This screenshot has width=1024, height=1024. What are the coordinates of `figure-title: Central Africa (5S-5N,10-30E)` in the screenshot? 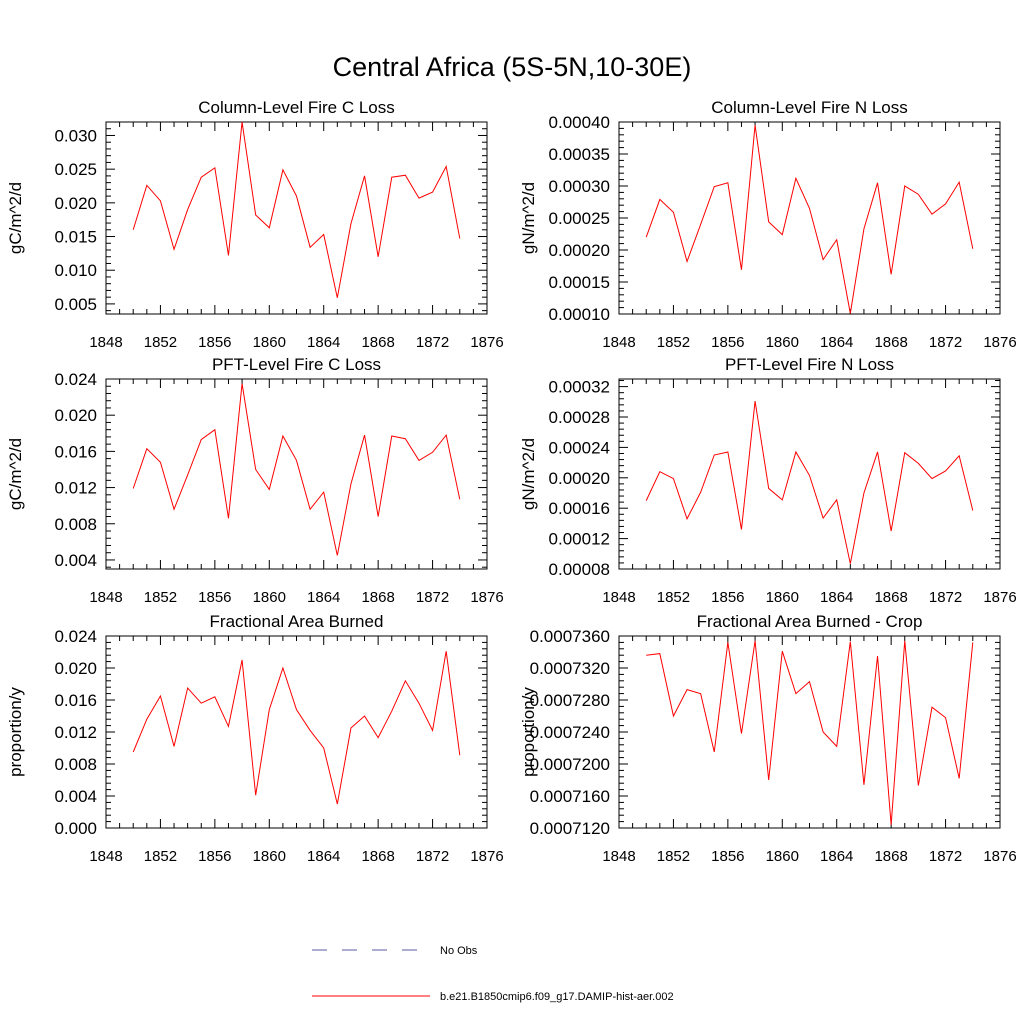 It's located at (512, 67).